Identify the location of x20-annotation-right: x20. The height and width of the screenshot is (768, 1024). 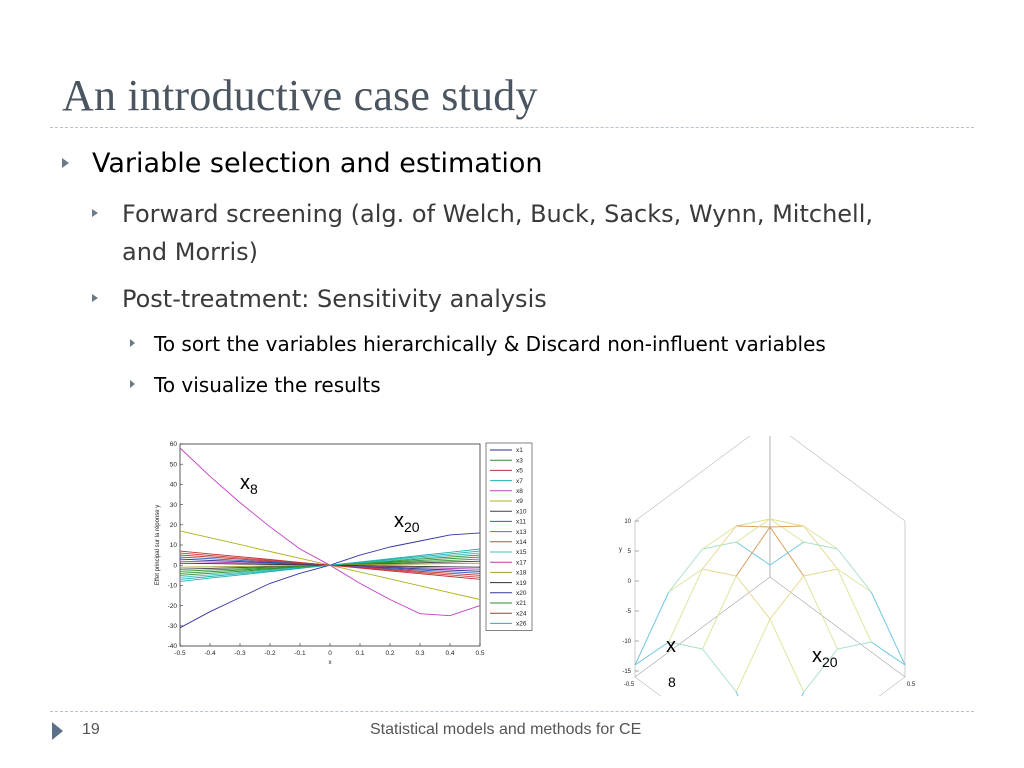
(825, 657).